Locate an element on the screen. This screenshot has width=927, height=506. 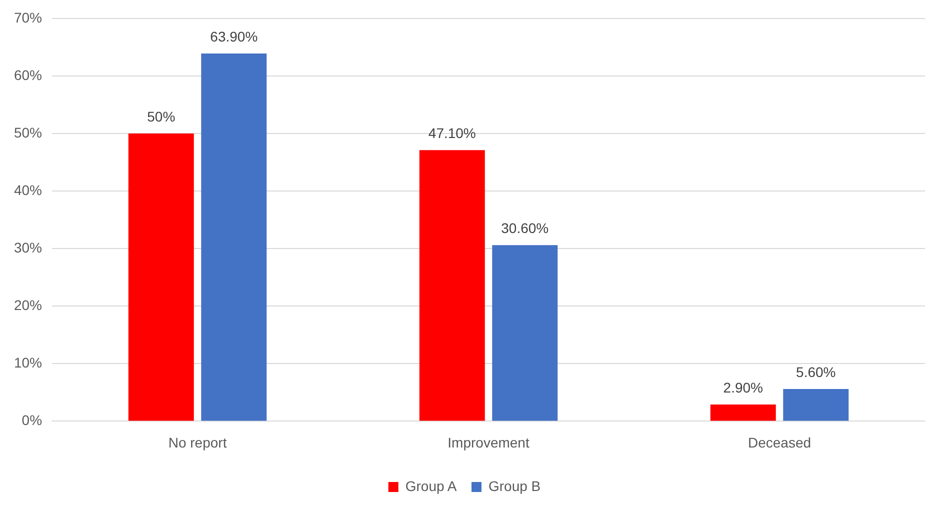
y-tick-label: 20% is located at coordinates (28, 304).